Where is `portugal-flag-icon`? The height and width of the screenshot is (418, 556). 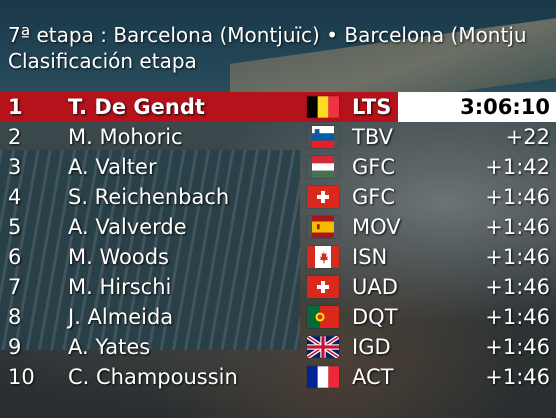 portugal-flag-icon is located at coordinates (323, 317).